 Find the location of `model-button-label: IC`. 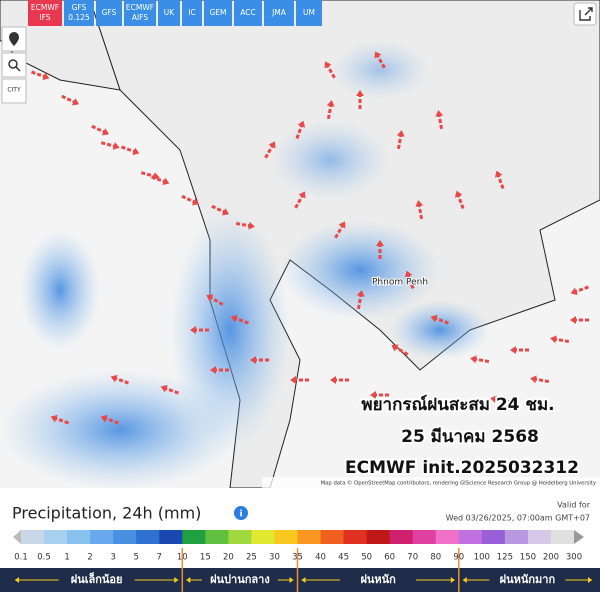

model-button-label: IC is located at coordinates (191, 12).